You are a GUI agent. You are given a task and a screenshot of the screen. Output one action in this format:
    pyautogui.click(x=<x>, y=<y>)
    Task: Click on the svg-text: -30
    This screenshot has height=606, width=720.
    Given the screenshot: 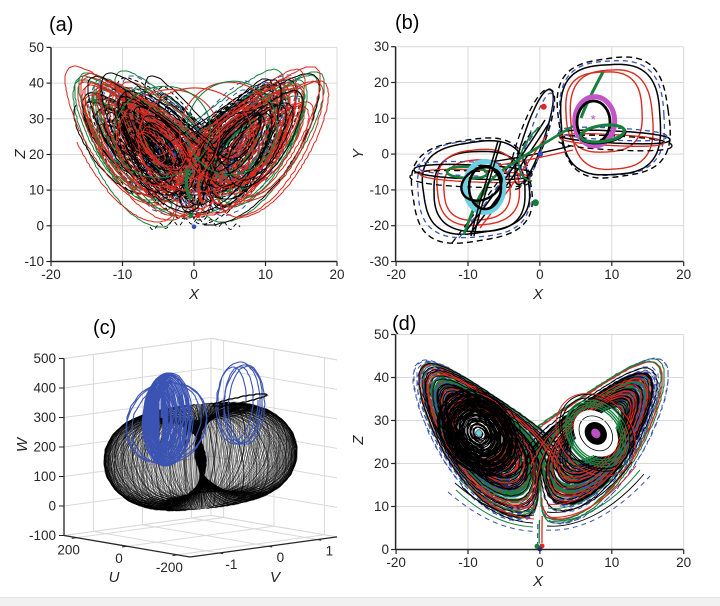 What is the action you would take?
    pyautogui.click(x=379, y=261)
    